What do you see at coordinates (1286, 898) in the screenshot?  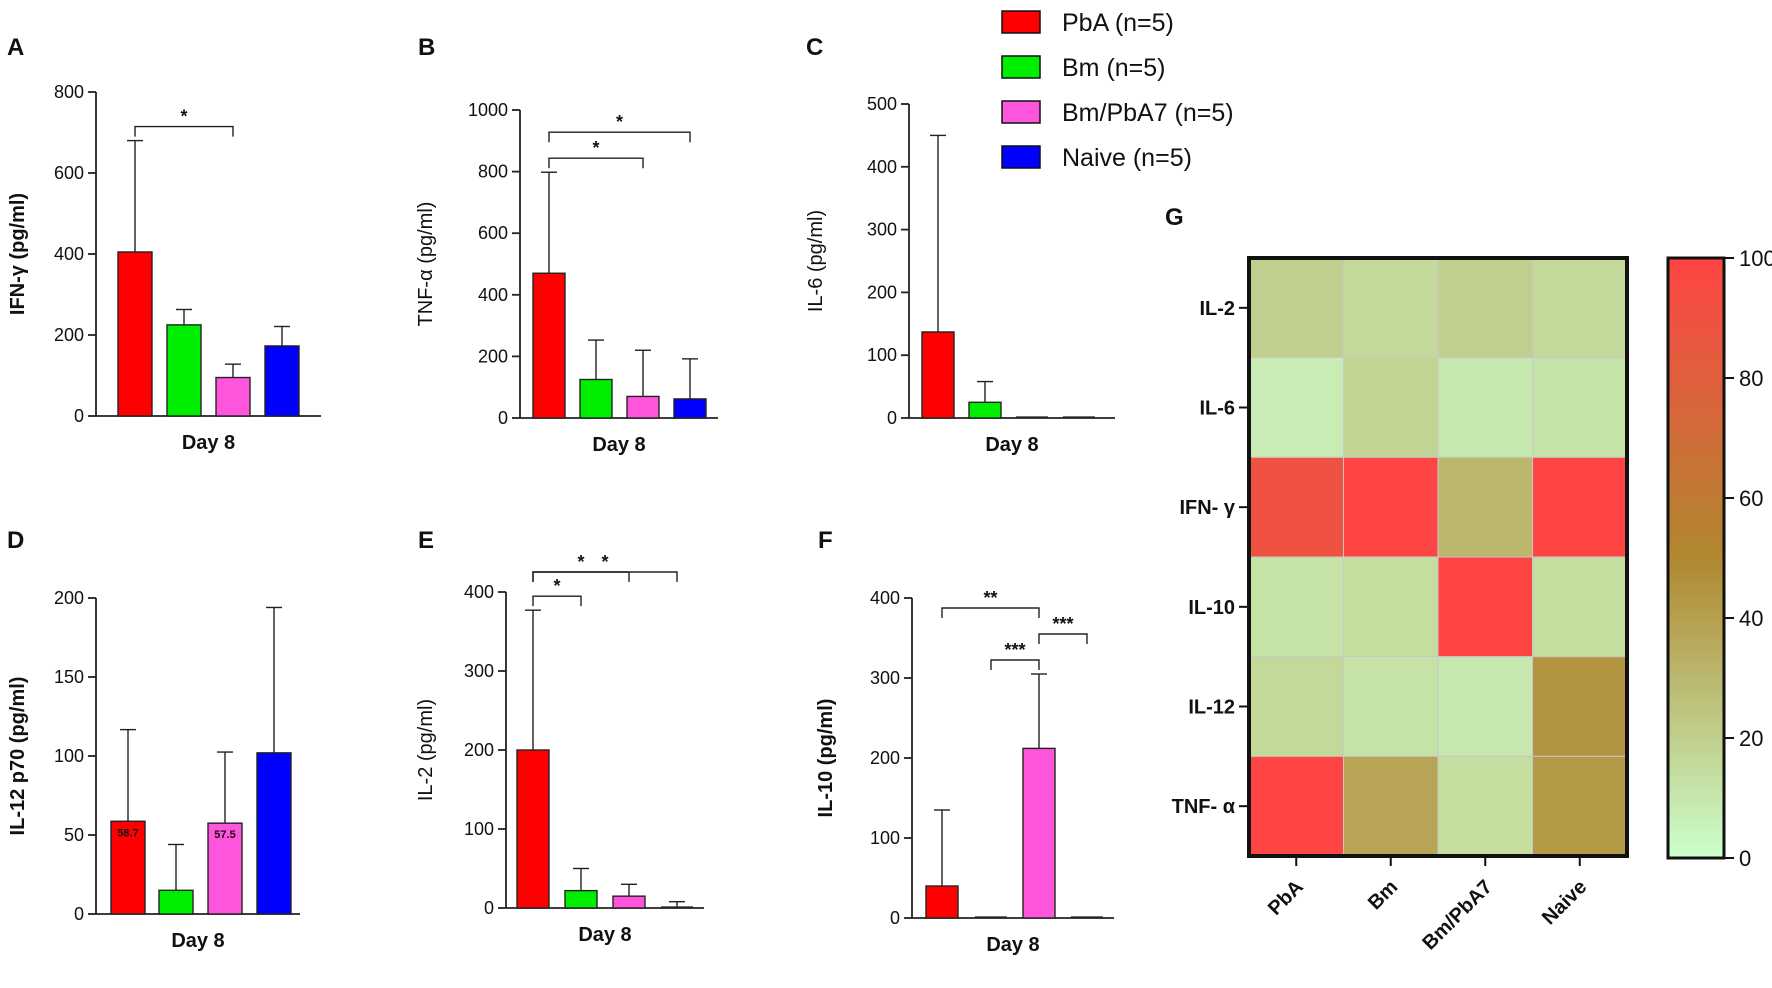 I see `heatmap-col-label-0: PbA` at bounding box center [1286, 898].